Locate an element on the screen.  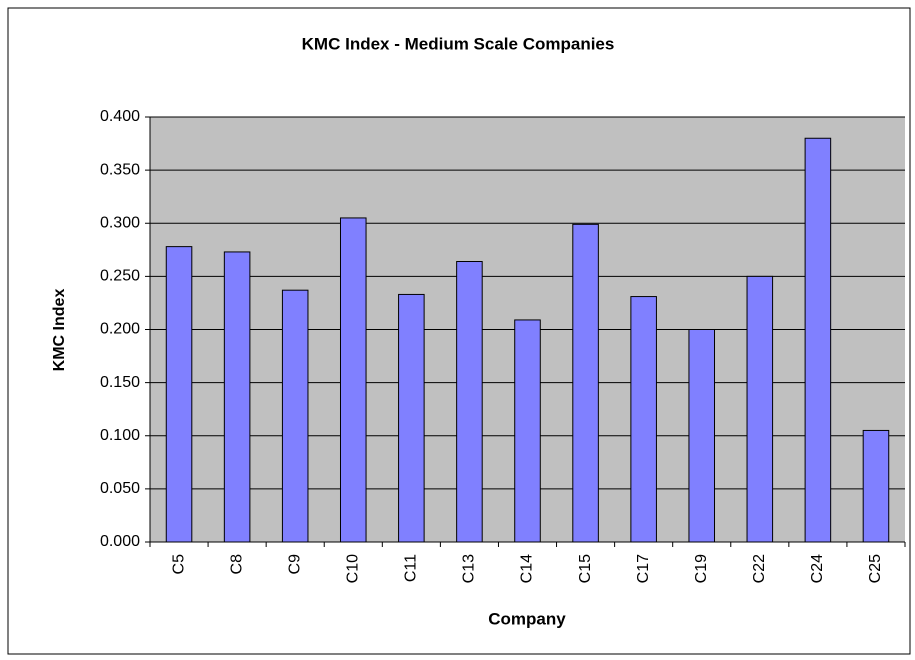
x-tick-label: C10 is located at coordinates (352, 568).